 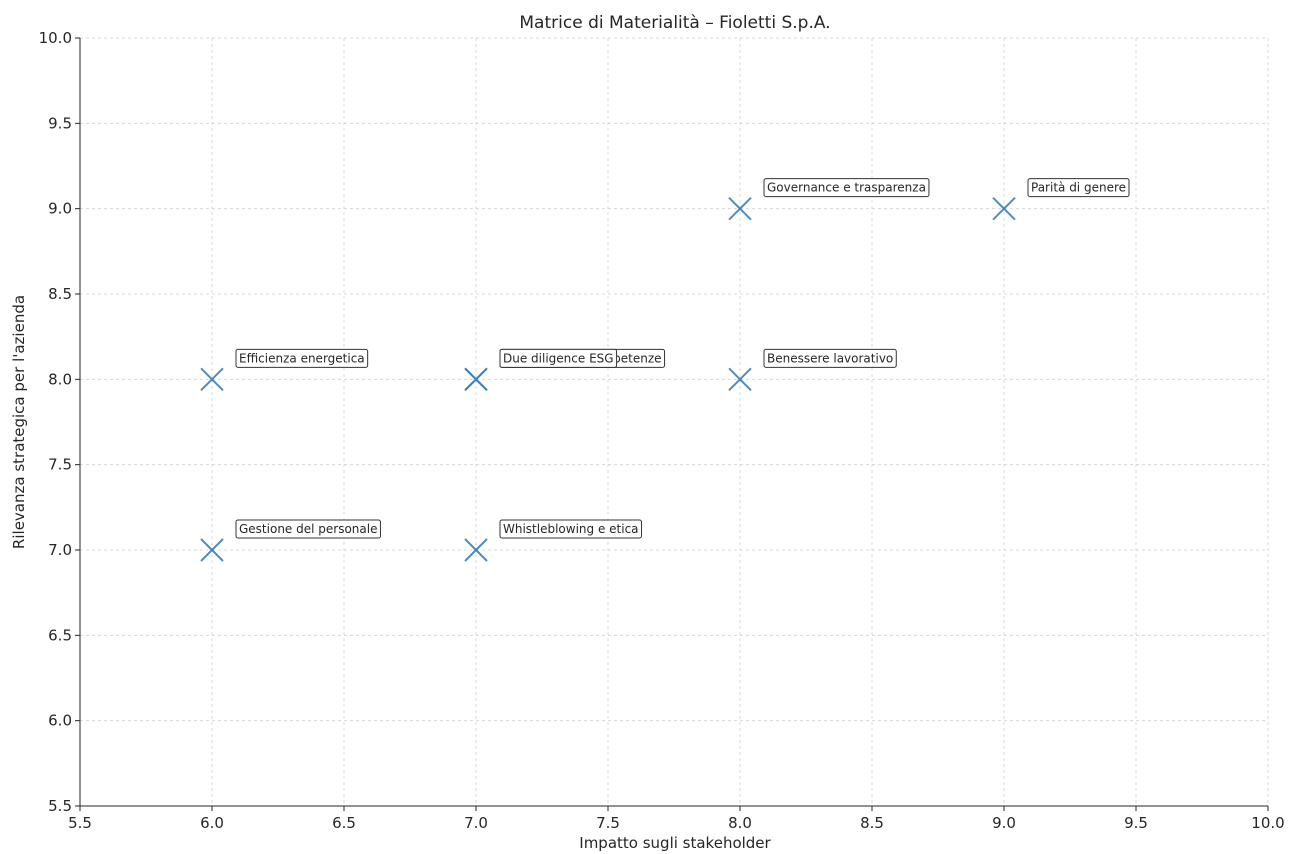 What do you see at coordinates (60, 721) in the screenshot?
I see `y-tick-label: 6.0` at bounding box center [60, 721].